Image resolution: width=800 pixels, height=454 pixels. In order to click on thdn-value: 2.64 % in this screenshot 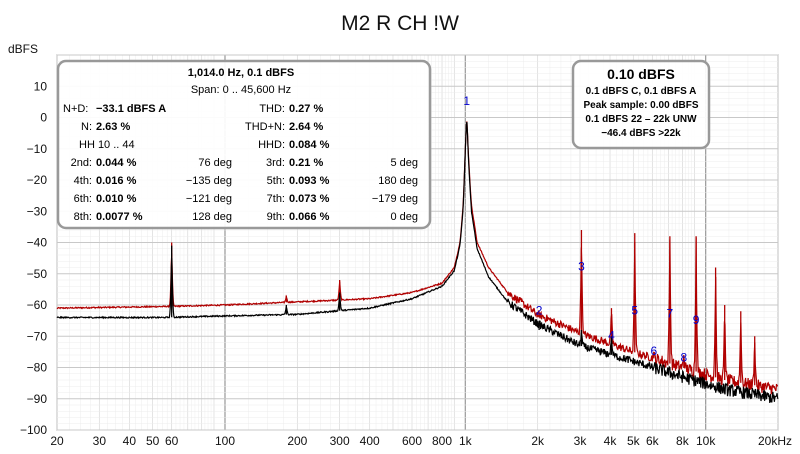, I will do `click(306, 127)`.